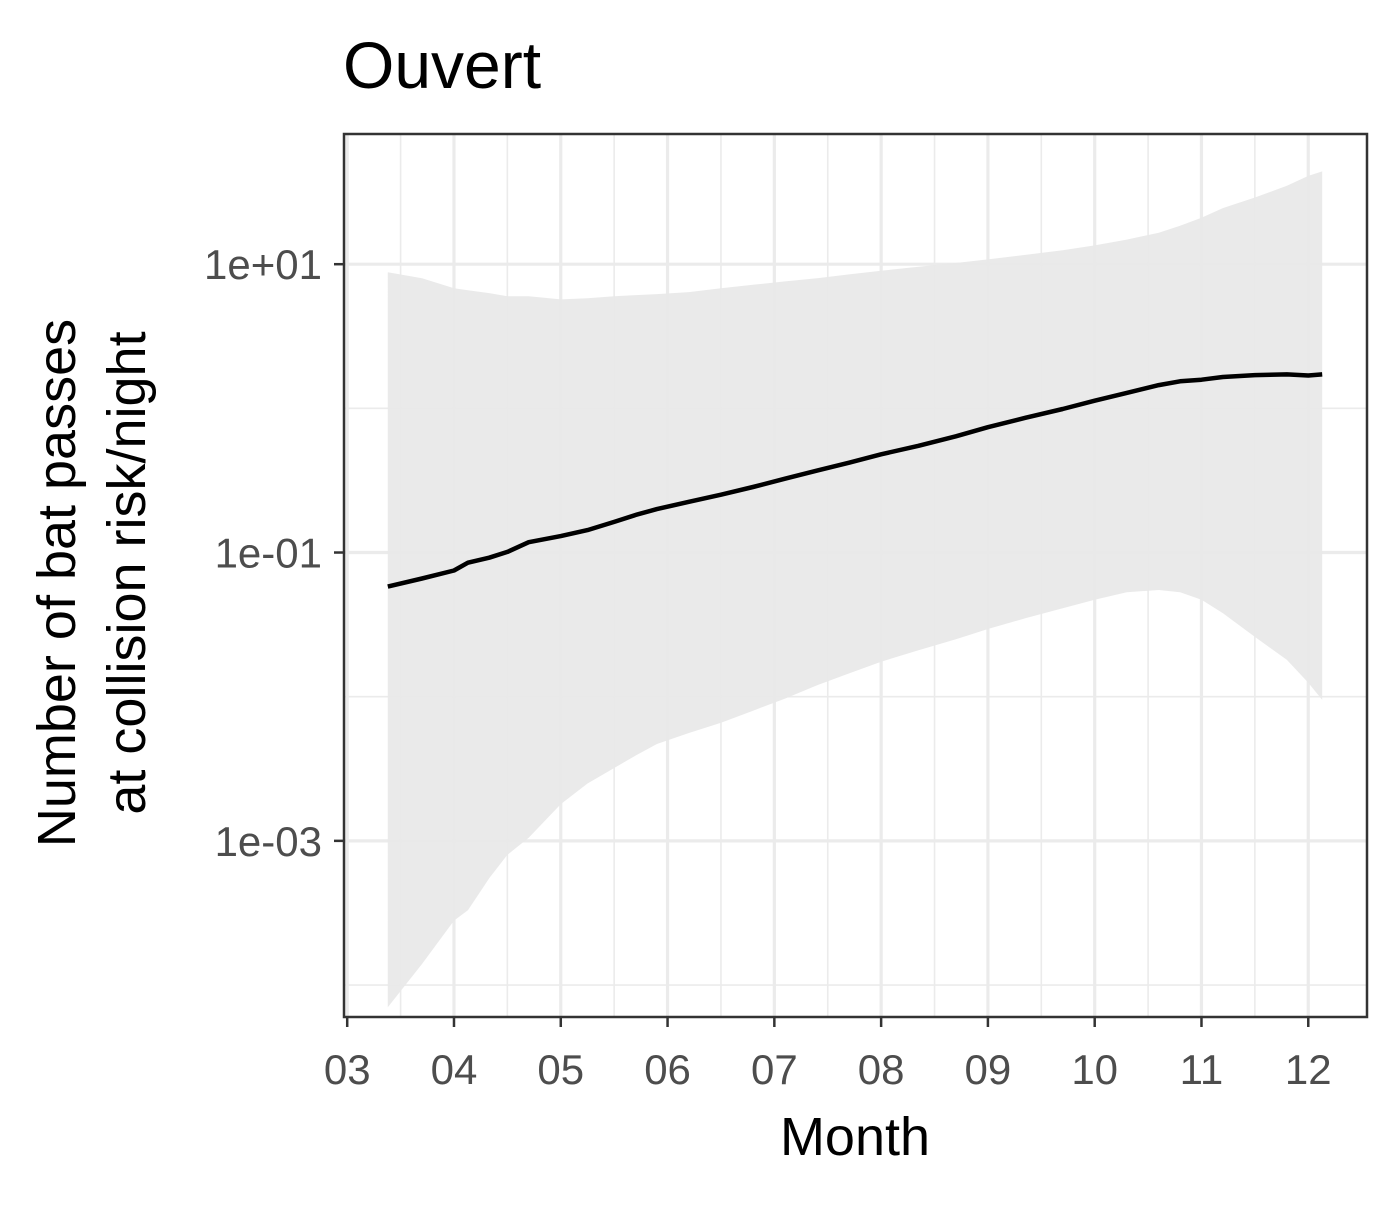  I want to click on x-tick-label: 10, so click(1094, 1069).